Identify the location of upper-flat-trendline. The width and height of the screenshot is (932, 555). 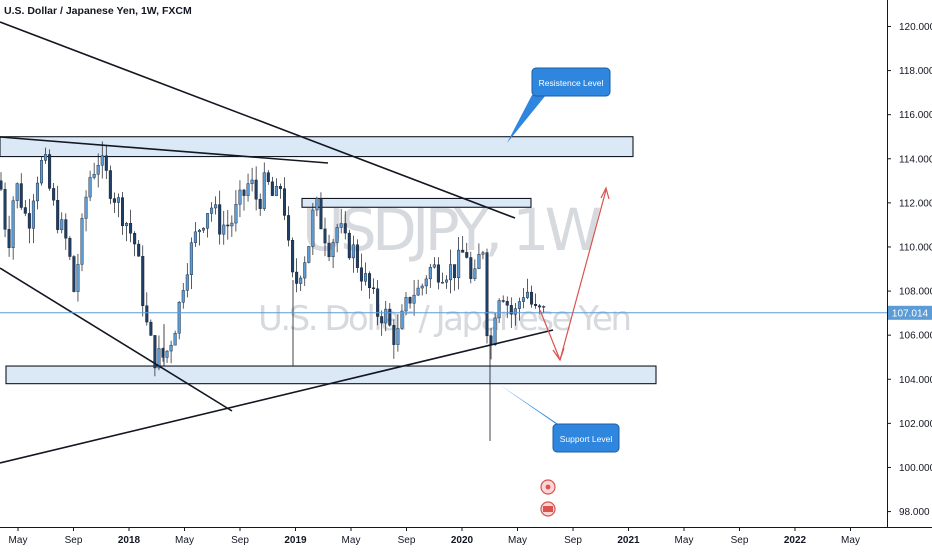
(164, 150).